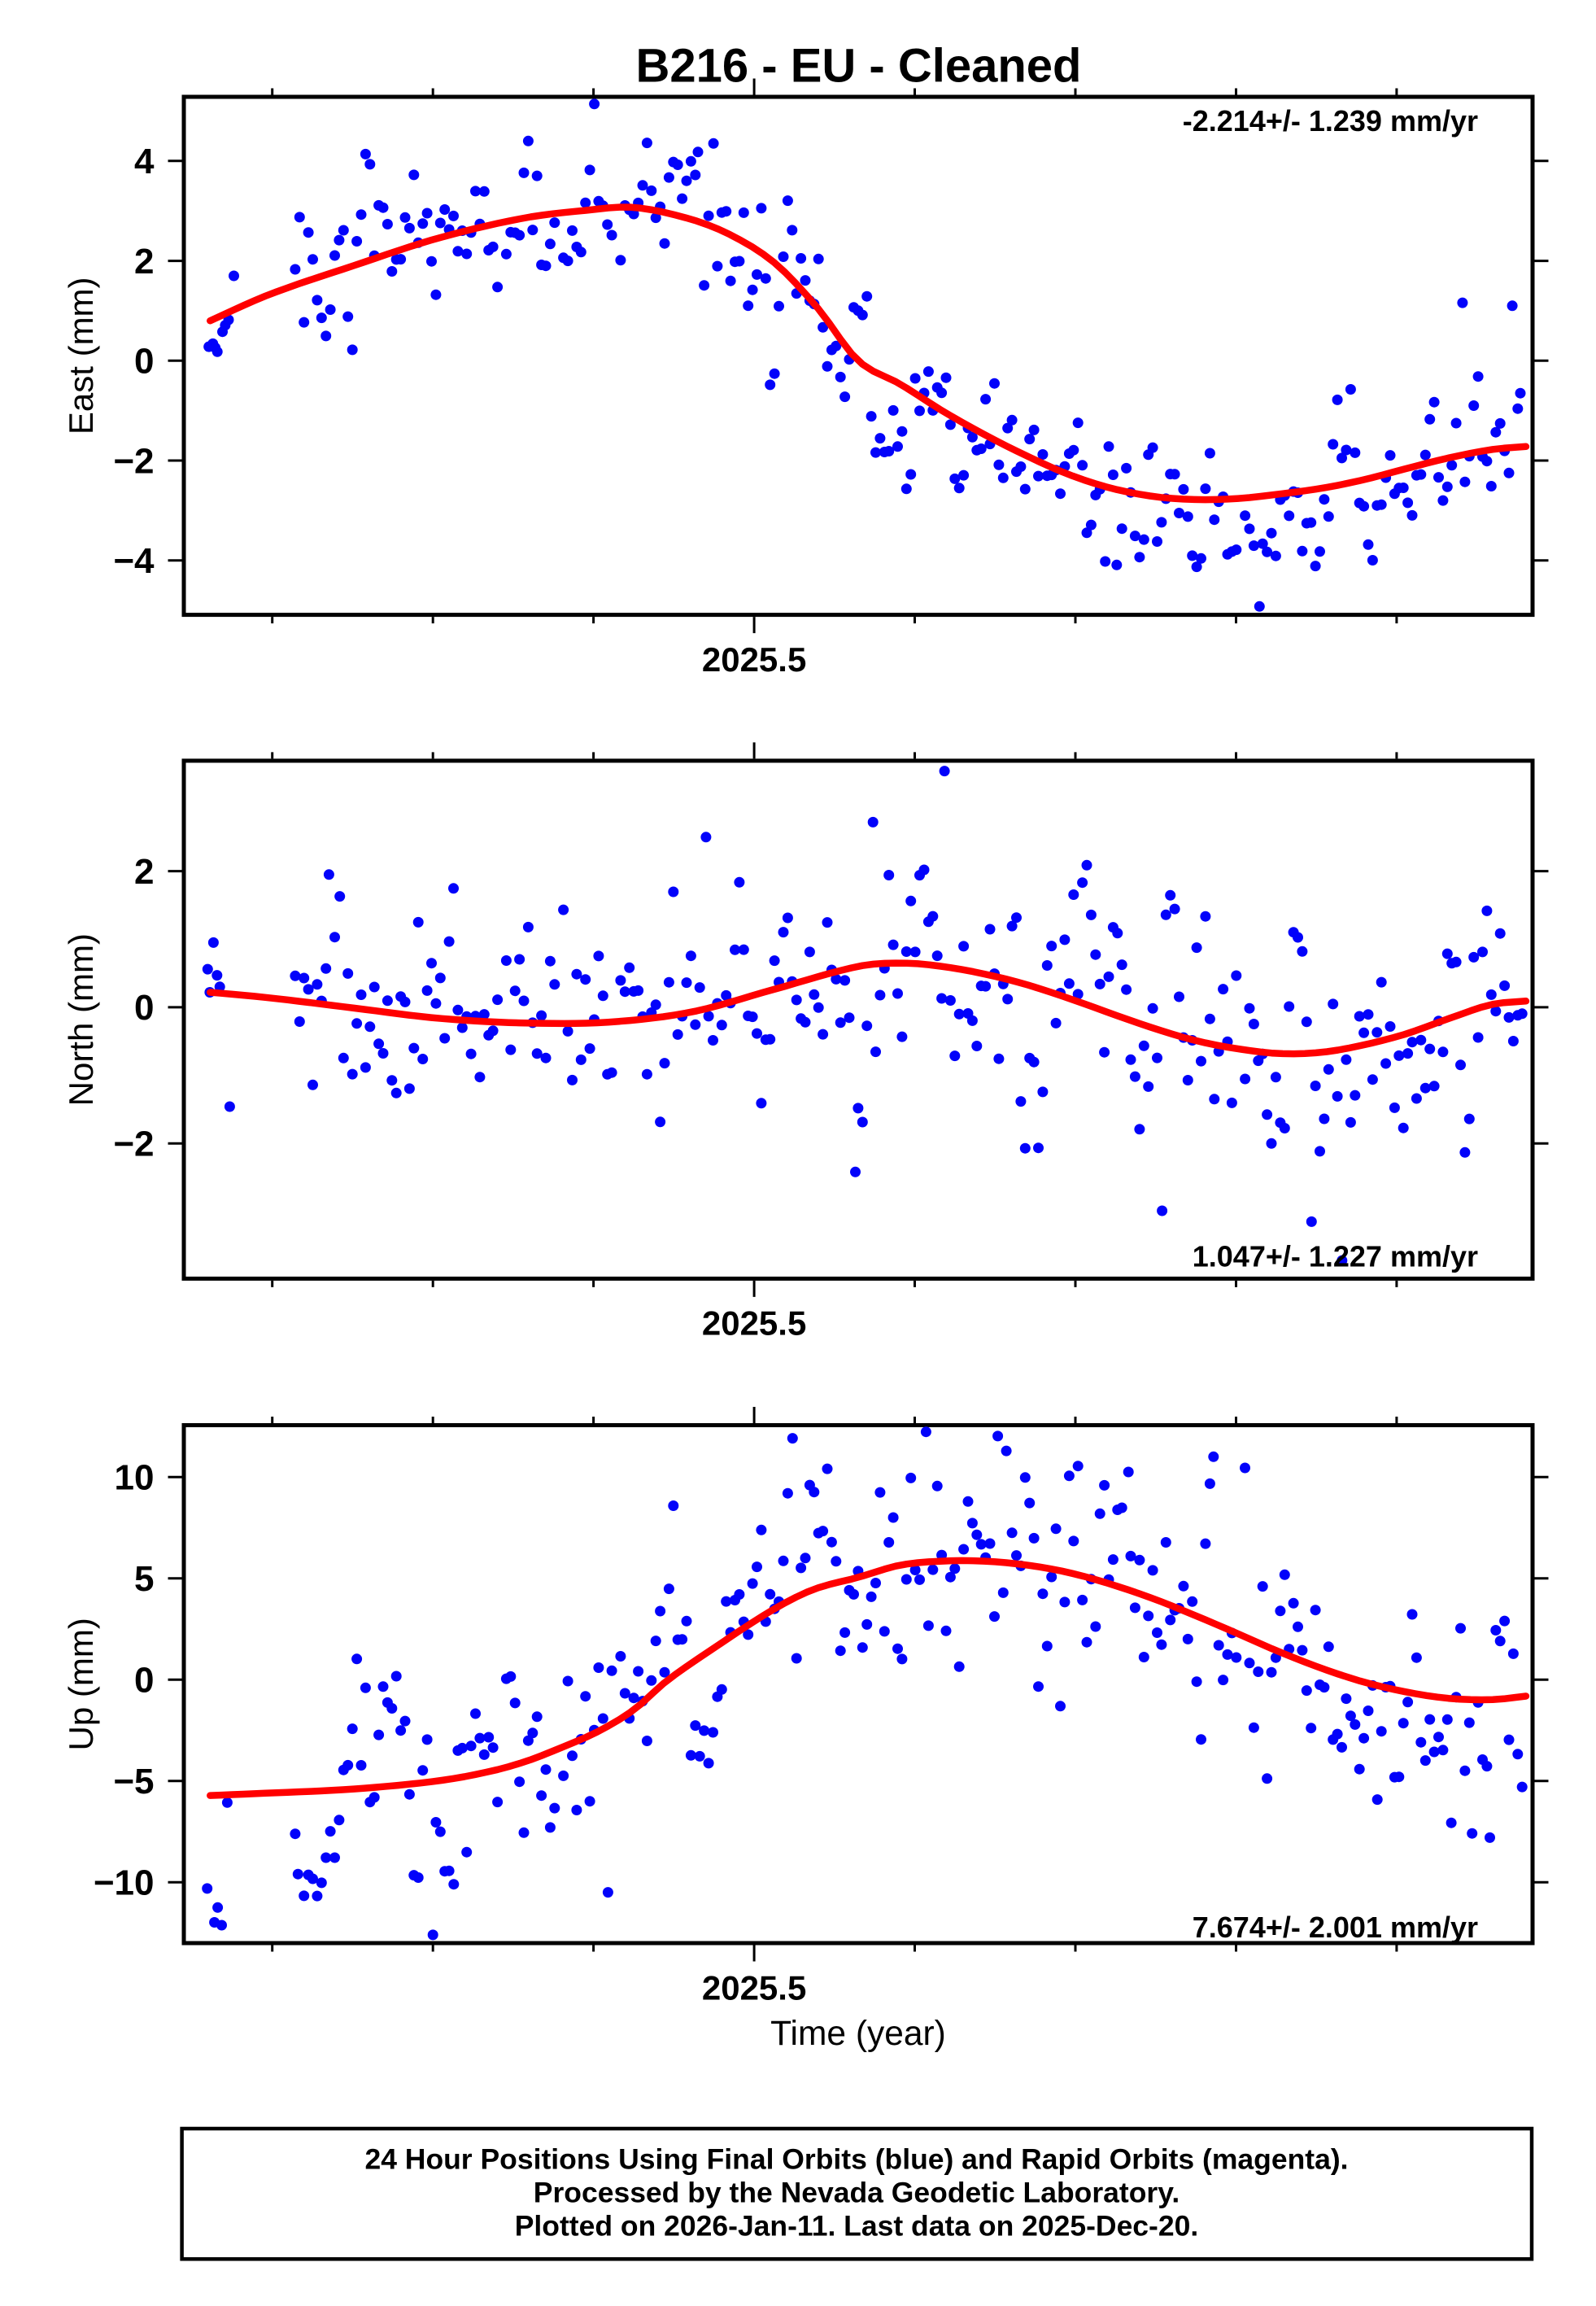 This screenshot has height=2306, width=1596. What do you see at coordinates (135, 1478) in the screenshot?
I see `svg-text: 10` at bounding box center [135, 1478].